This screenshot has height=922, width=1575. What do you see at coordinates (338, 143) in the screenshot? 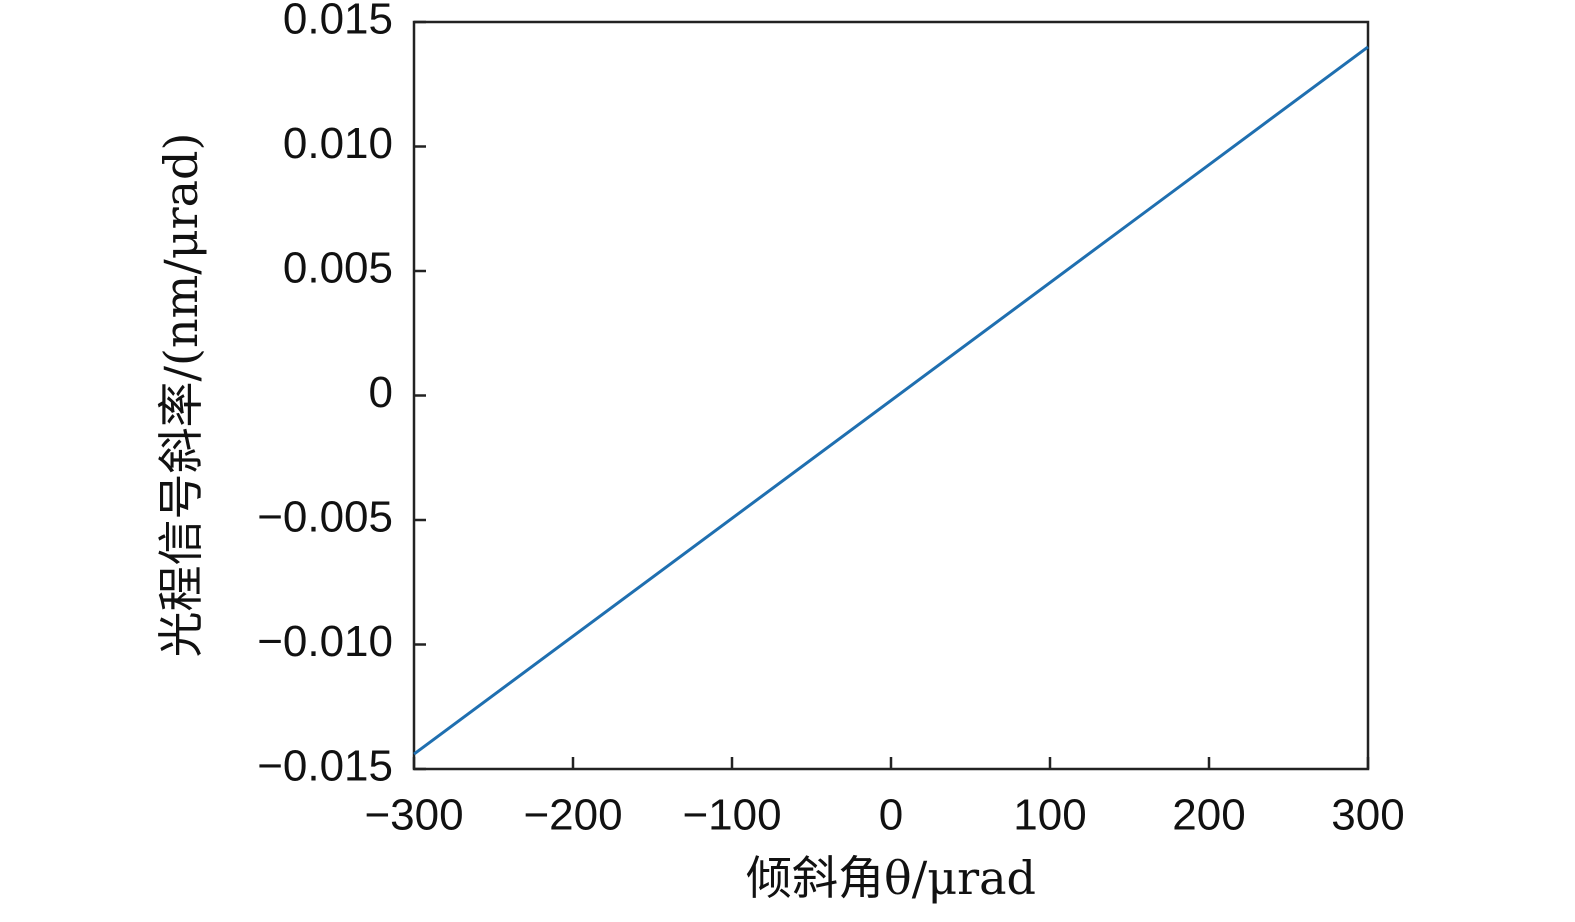
I see `y-tick-label: 0.010` at bounding box center [338, 143].